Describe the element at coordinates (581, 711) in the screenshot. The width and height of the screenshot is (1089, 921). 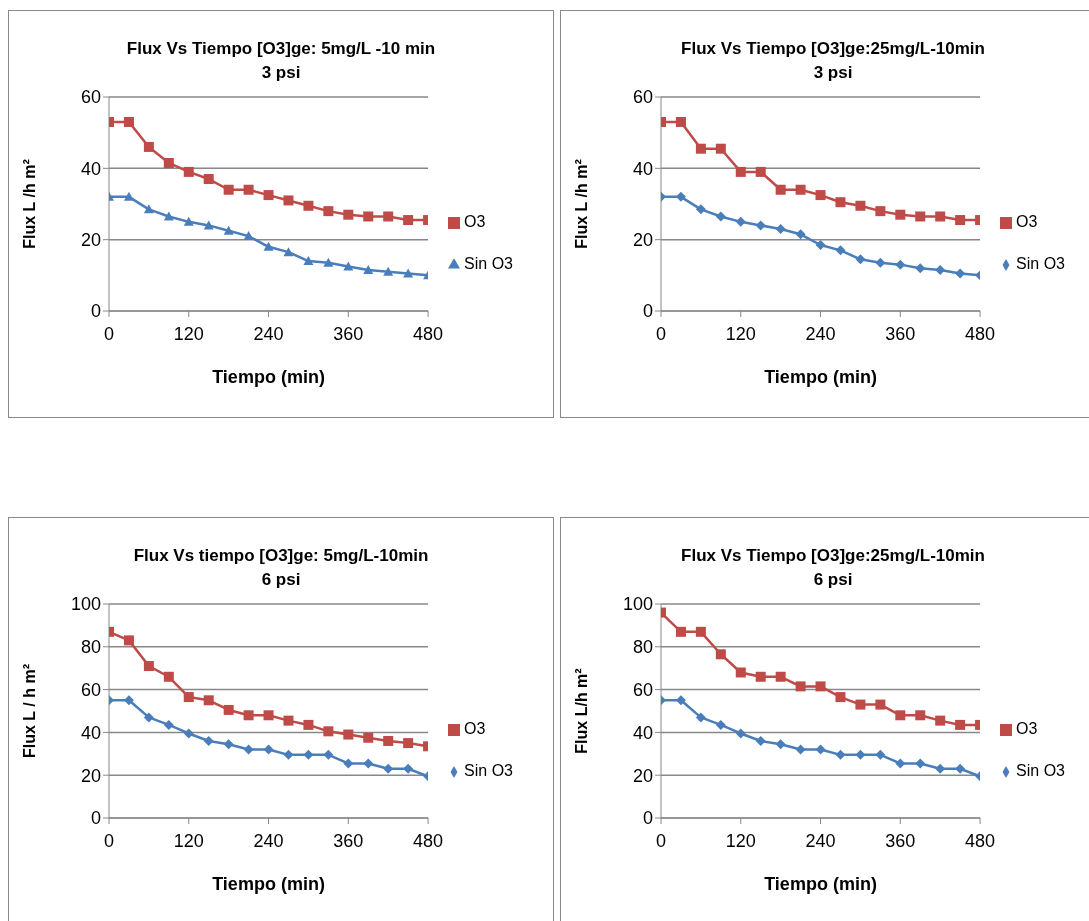
I see `y-axis-title: Flux L/h m²` at that location.